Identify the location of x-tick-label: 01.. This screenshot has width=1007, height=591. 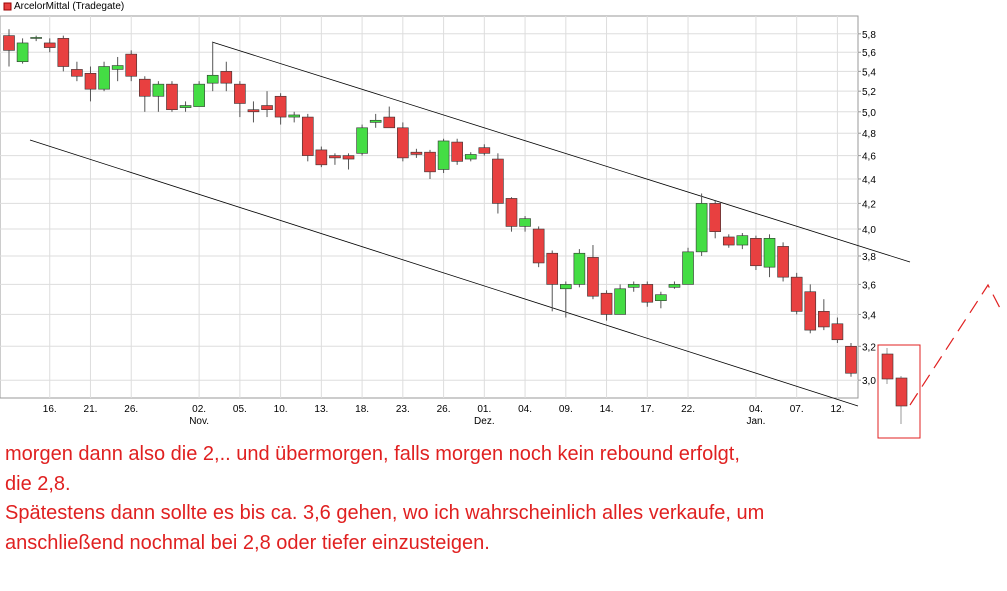
(484, 409).